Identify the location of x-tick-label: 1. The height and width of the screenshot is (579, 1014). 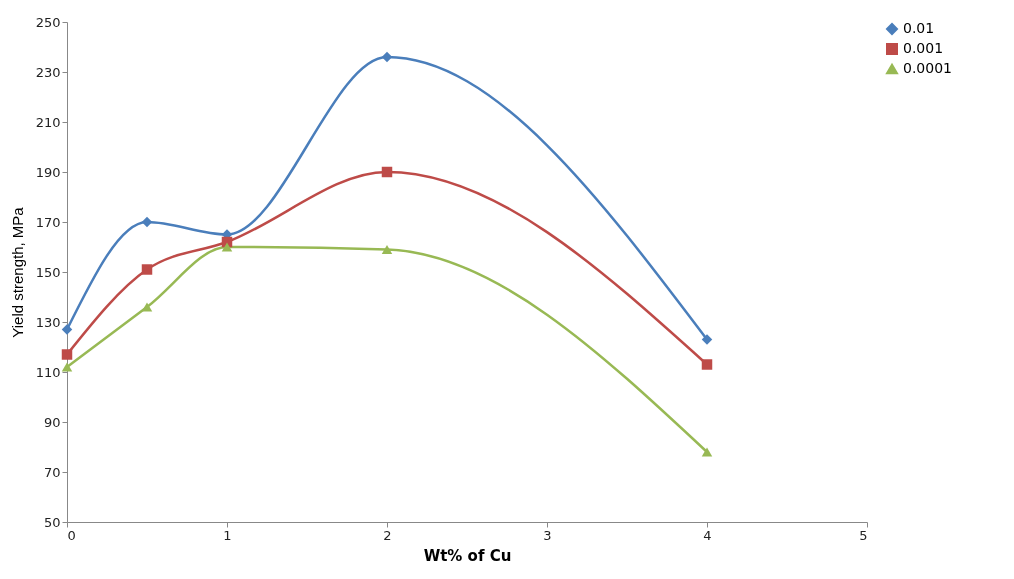
(227, 535).